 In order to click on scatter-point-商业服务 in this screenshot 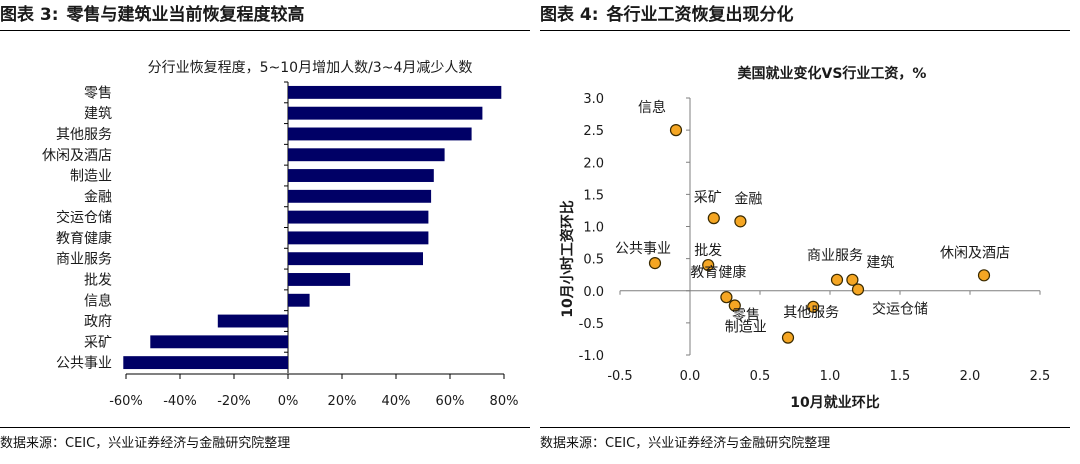, I will do `click(837, 279)`.